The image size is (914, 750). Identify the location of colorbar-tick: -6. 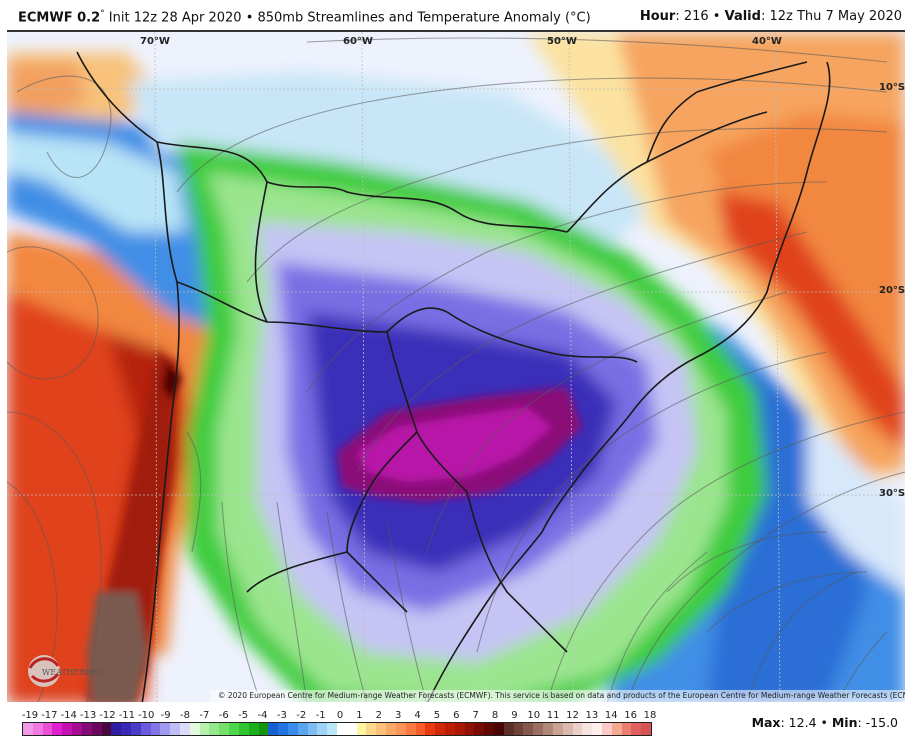
(223, 715).